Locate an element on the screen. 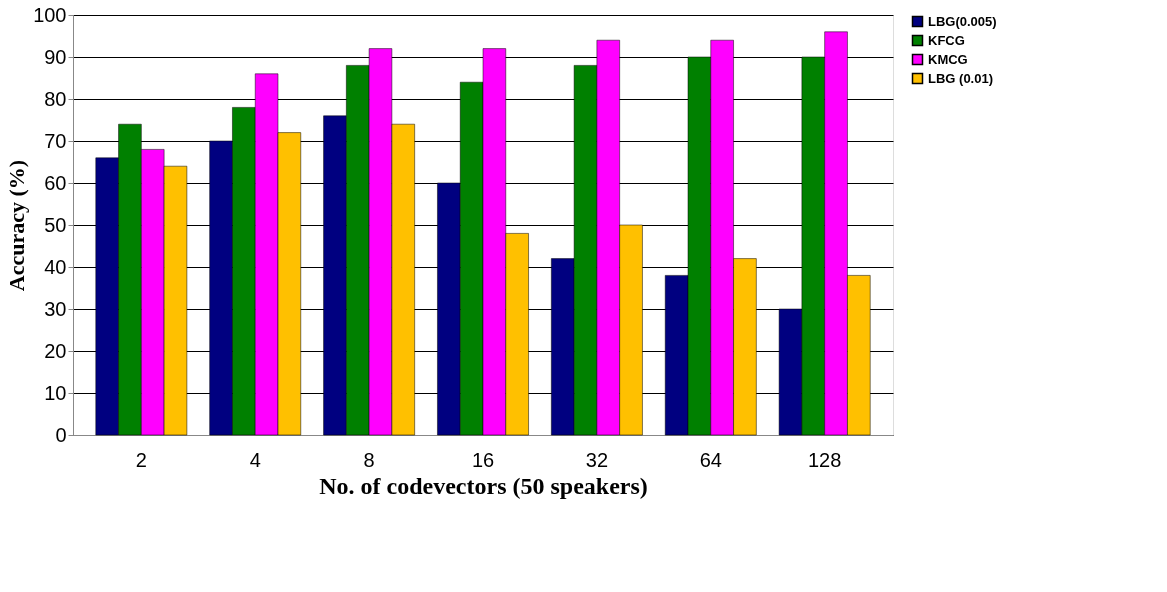 Image resolution: width=1167 pixels, height=592 pixels. legend-label: LBG(0.005) is located at coordinates (962, 21).